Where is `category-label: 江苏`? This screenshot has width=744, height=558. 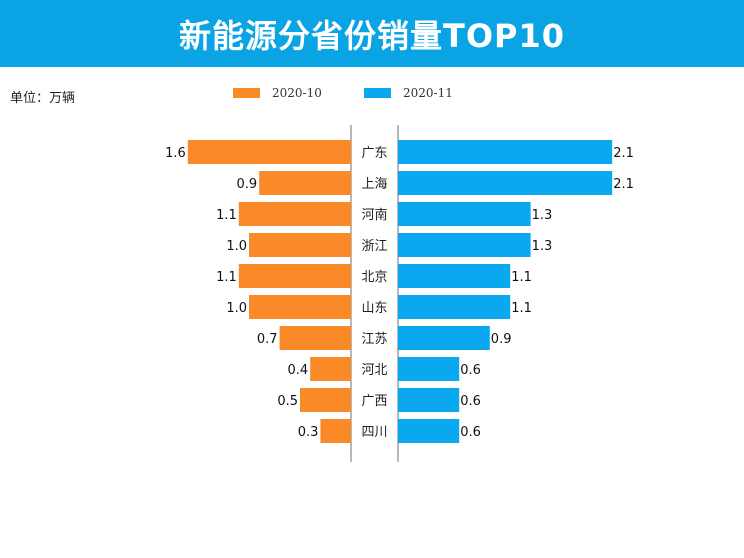
category-label: 江苏 is located at coordinates (374, 339).